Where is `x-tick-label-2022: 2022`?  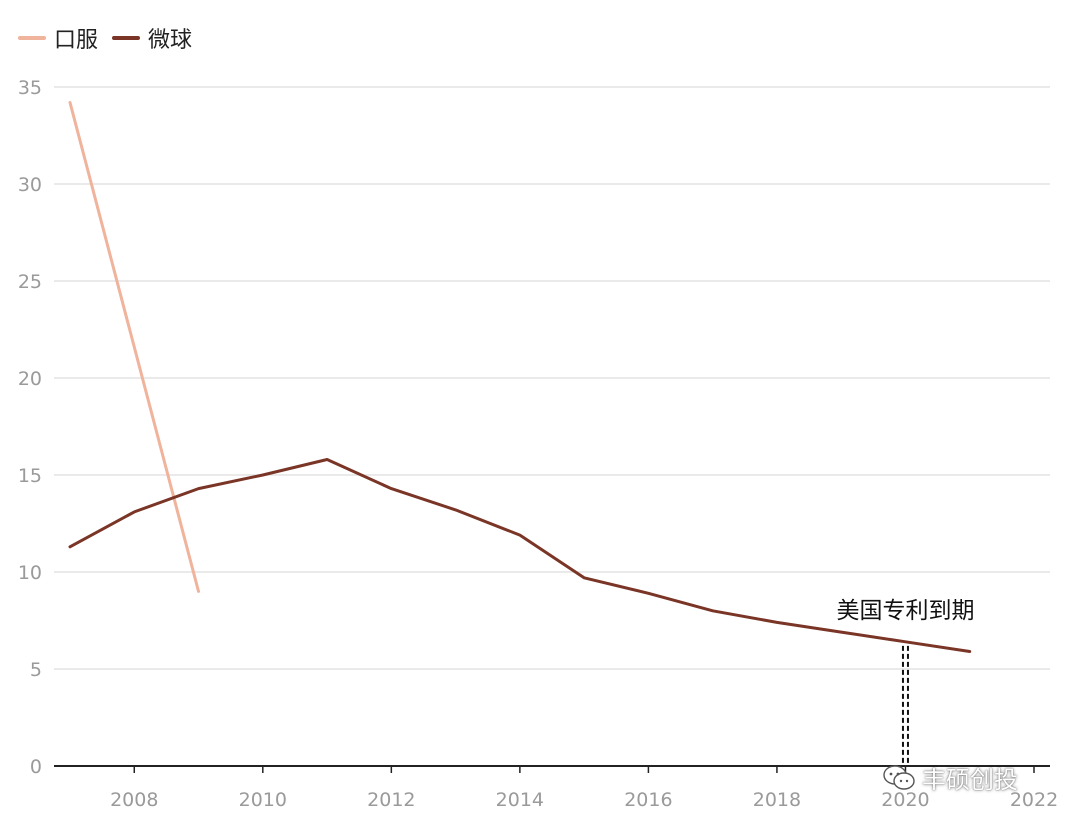
x-tick-label-2022: 2022 is located at coordinates (1034, 800).